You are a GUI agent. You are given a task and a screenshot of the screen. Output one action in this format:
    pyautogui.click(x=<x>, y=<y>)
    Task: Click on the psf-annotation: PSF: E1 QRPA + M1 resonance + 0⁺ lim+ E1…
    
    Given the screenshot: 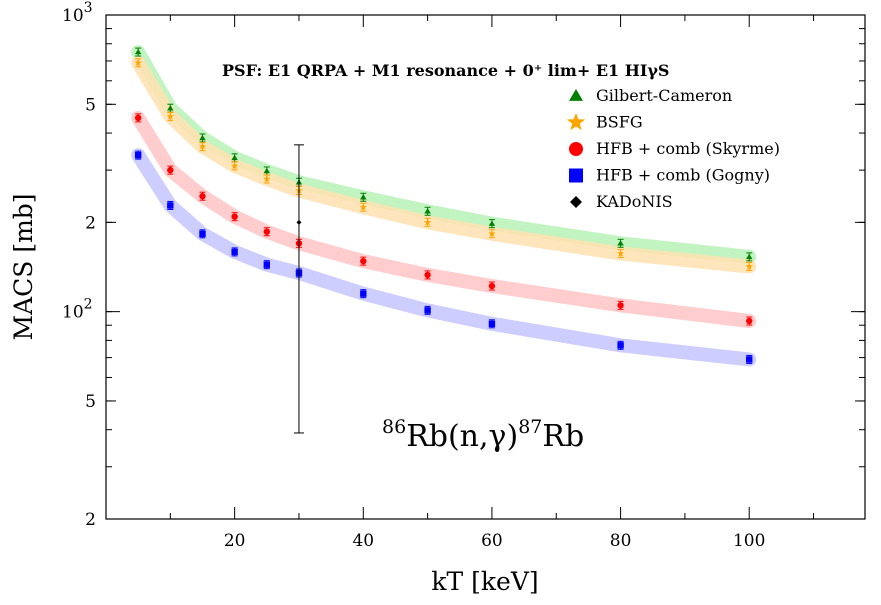 What is the action you would take?
    pyautogui.click(x=445, y=70)
    